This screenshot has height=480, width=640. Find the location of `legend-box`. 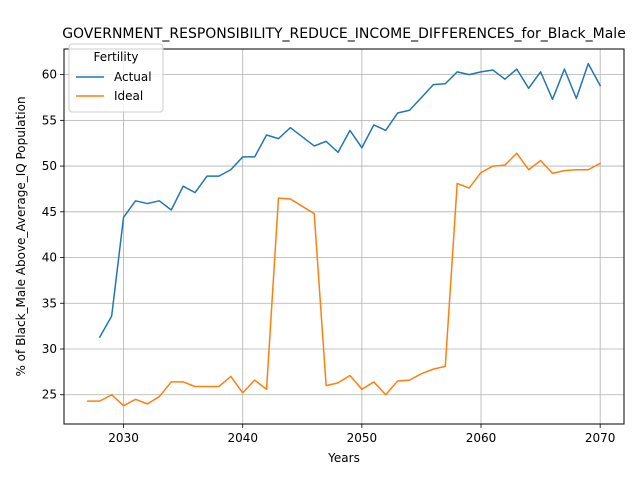

legend-box is located at coordinates (116, 78).